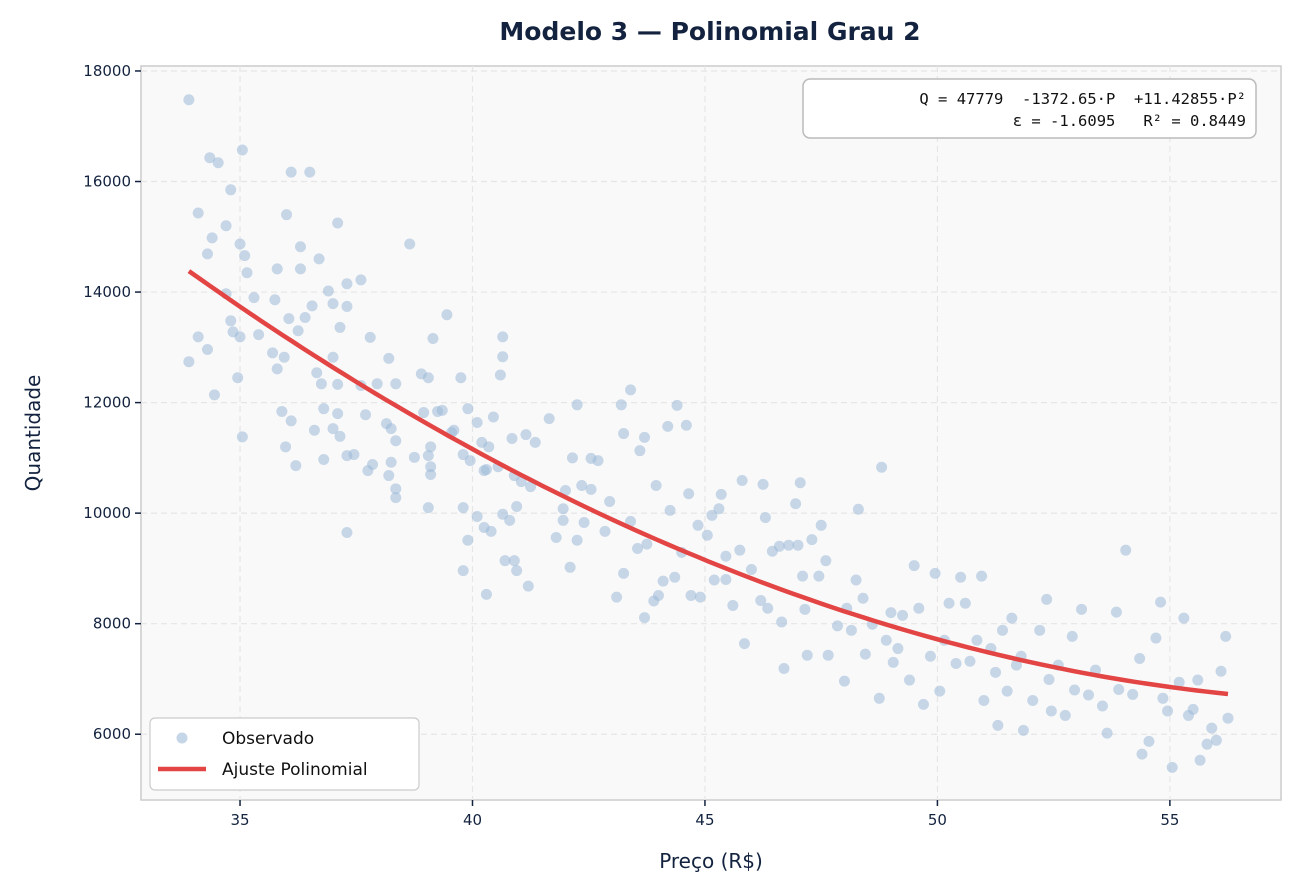 This screenshot has height=892, width=1298. What do you see at coordinates (472, 820) in the screenshot?
I see `x-tick-label: 40` at bounding box center [472, 820].